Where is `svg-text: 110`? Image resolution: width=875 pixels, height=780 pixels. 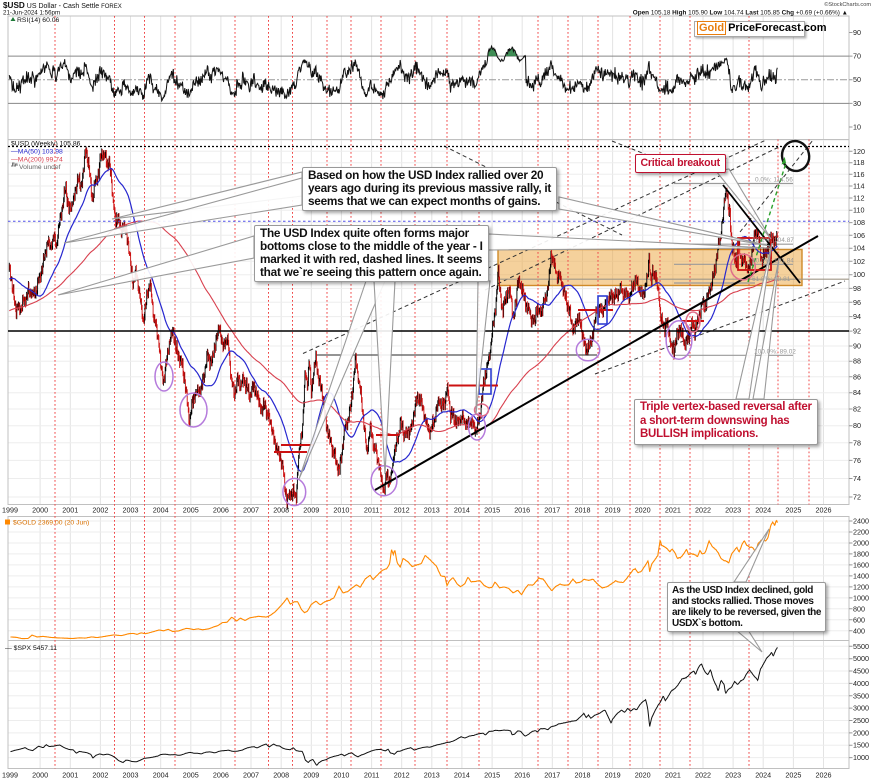
svg-text: 110 is located at coordinates (858, 210).